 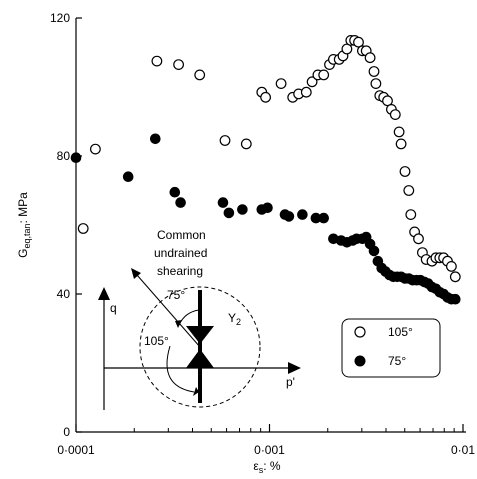 I want to click on y-tick-label: 120, so click(x=60, y=18).